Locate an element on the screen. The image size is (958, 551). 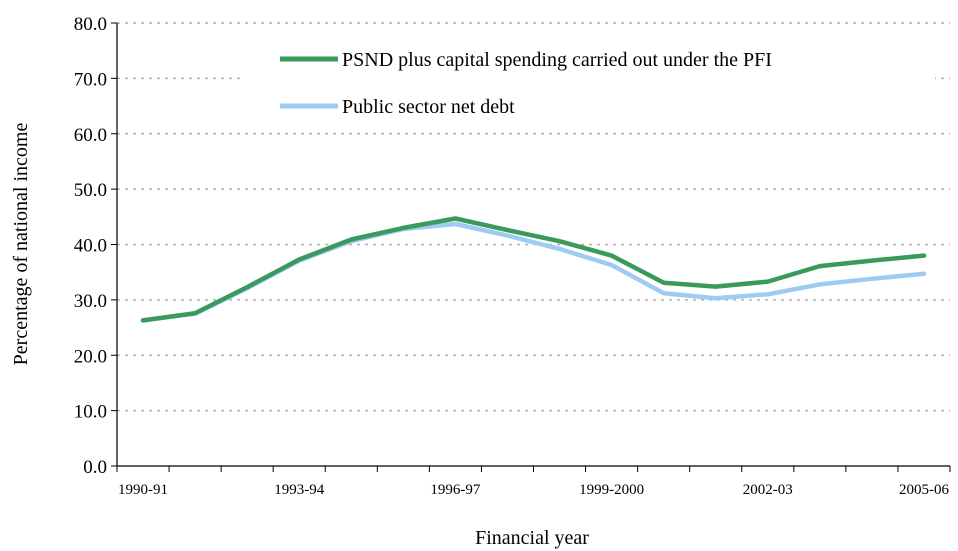
y-axis-title: Percentage of national income is located at coordinates (21, 244).